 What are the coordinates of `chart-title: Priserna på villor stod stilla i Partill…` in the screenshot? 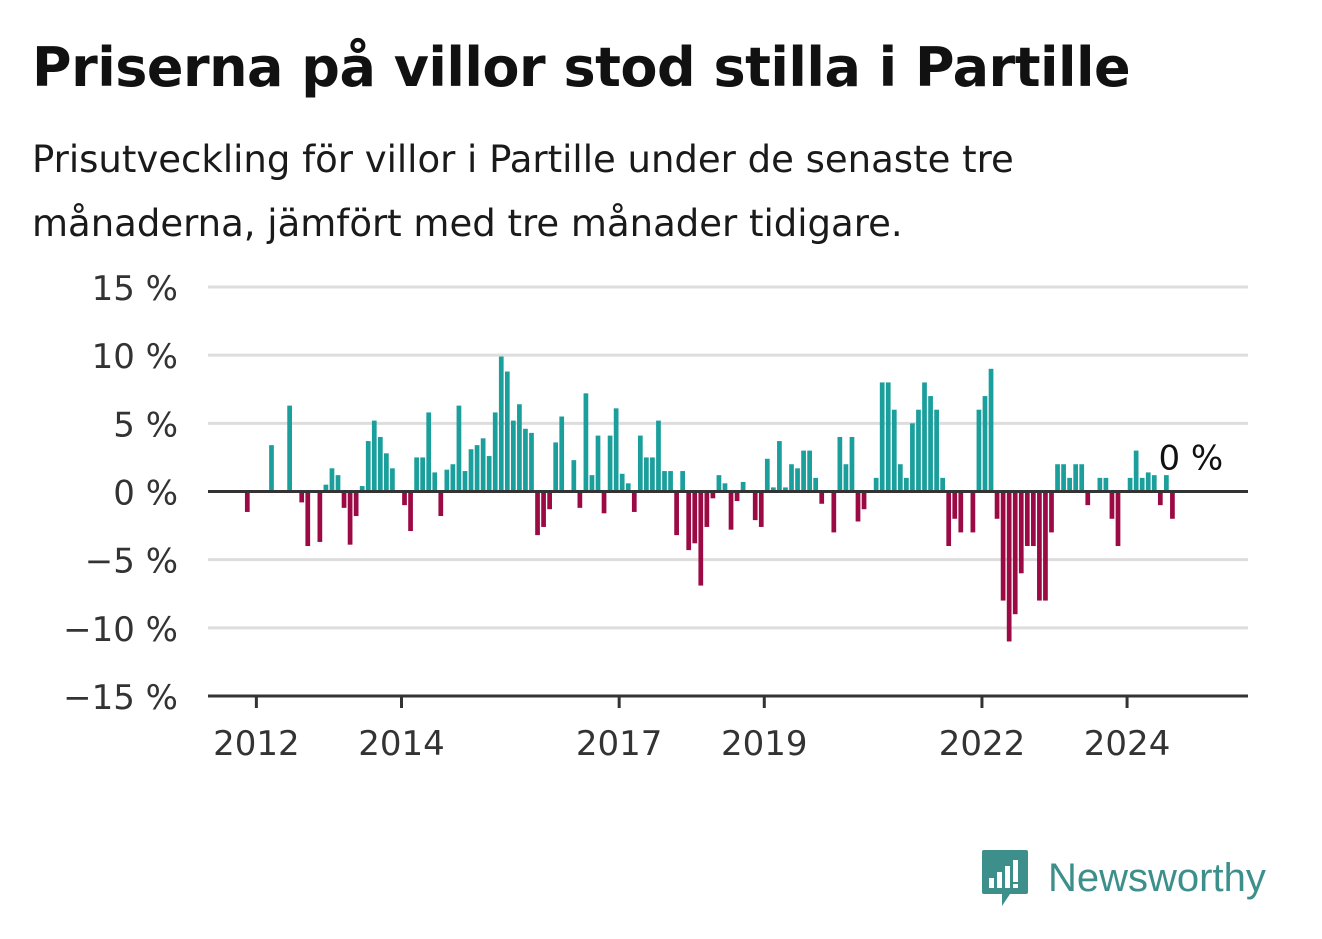 It's located at (581, 67).